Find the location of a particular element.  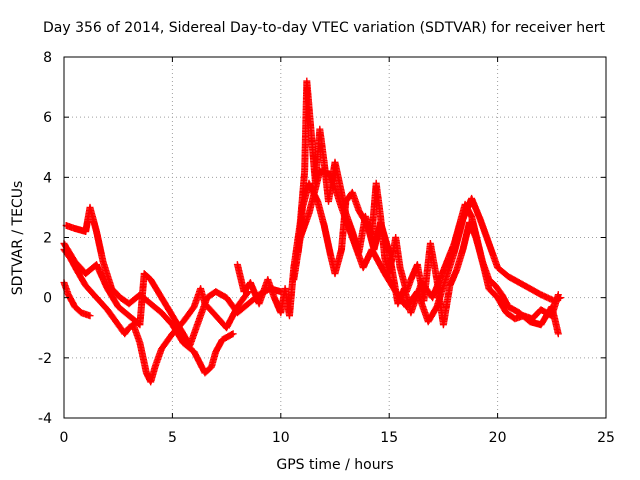

y-tick-label: -2 is located at coordinates (45, 359).